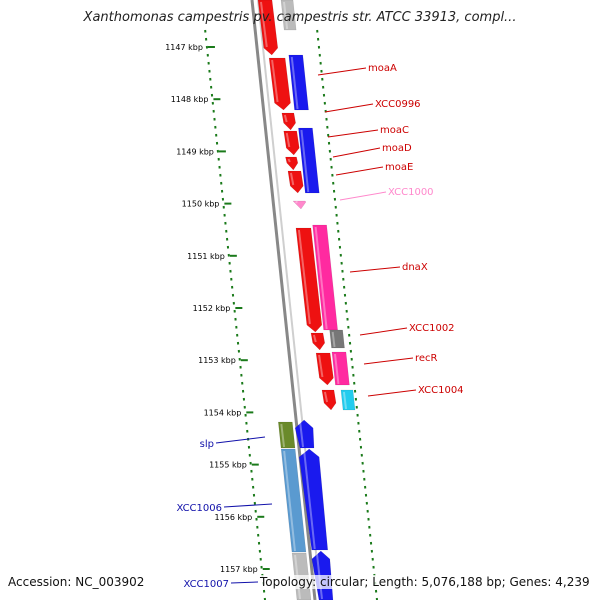 The image size is (600, 604). Describe the element at coordinates (234, 517) in the screenshot. I see `kbp-tick-label: 1156 kbp` at that location.